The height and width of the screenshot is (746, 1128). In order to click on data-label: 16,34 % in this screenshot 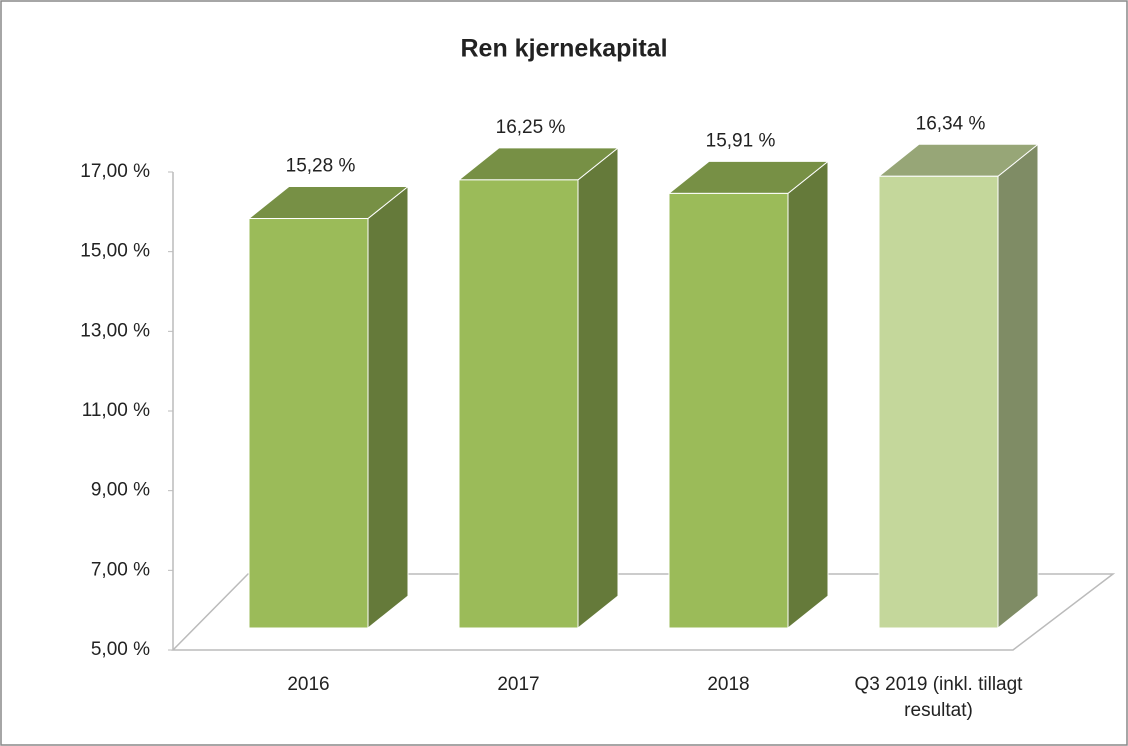, I will do `click(951, 123)`.